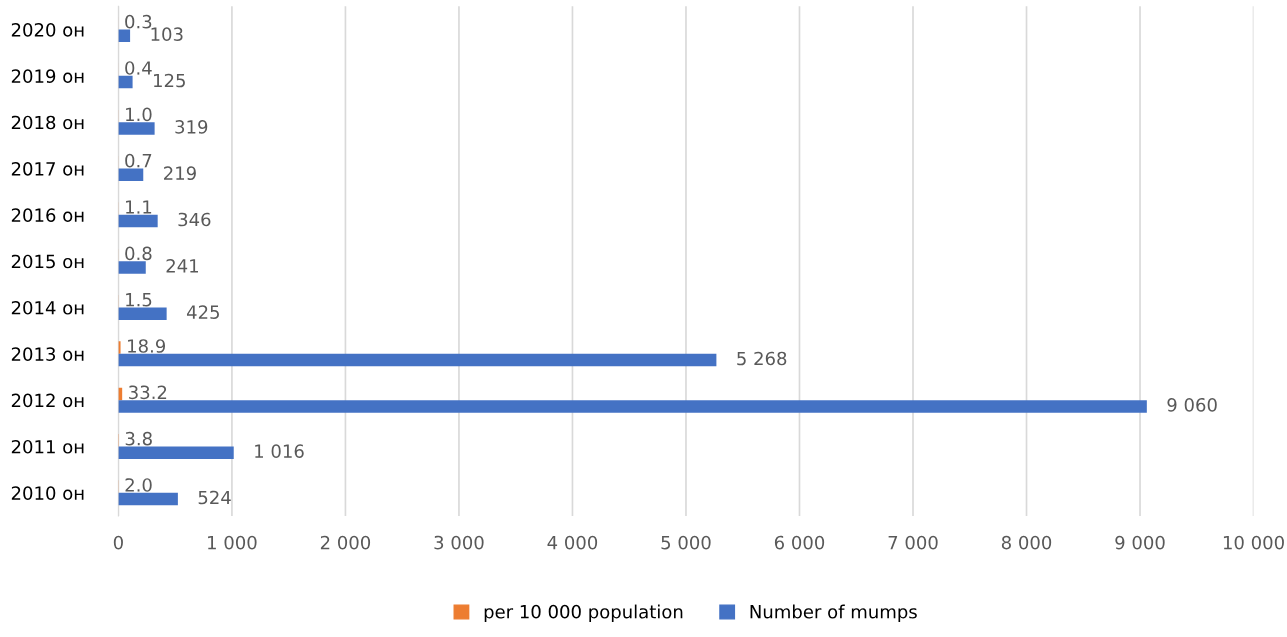  What do you see at coordinates (47, 215) in the screenshot?
I see `y-tick-label: 2016 он` at bounding box center [47, 215].